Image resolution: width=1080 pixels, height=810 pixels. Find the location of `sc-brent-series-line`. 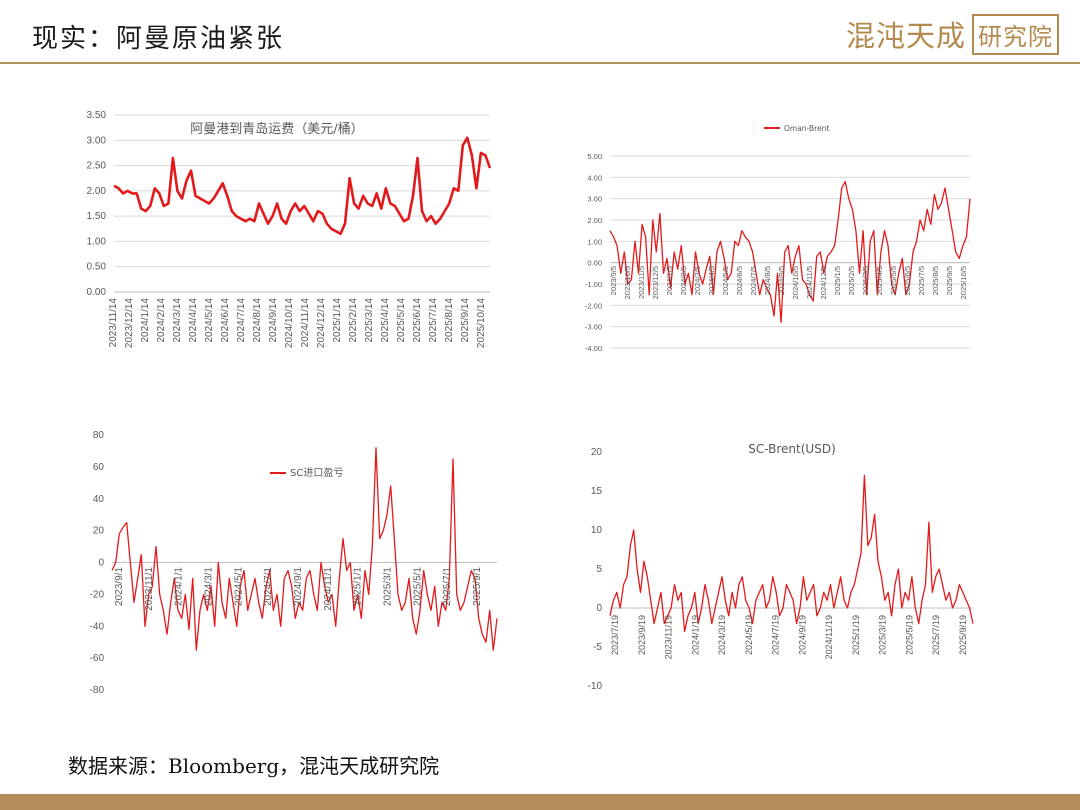

sc-brent-series-line is located at coordinates (791, 553).